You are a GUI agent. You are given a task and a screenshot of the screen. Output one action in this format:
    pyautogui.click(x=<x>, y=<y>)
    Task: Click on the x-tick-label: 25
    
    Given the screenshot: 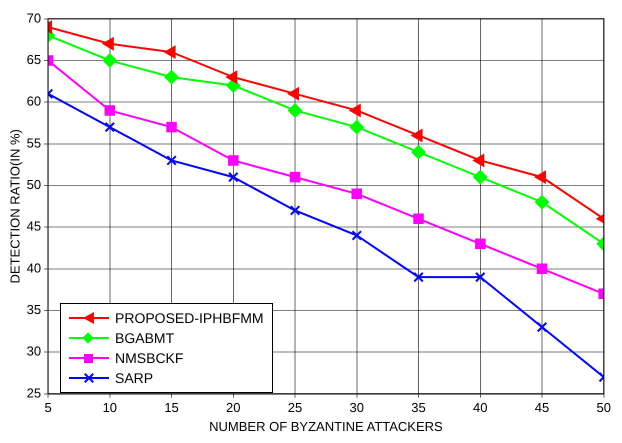 What is the action you would take?
    pyautogui.click(x=295, y=408)
    